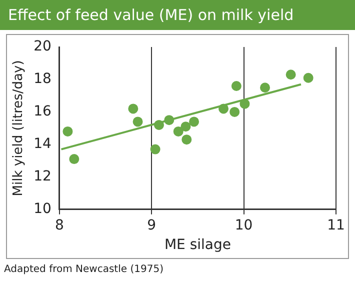  Describe the element at coordinates (59, 225) in the screenshot. I see `x-tick-label: 8` at that location.